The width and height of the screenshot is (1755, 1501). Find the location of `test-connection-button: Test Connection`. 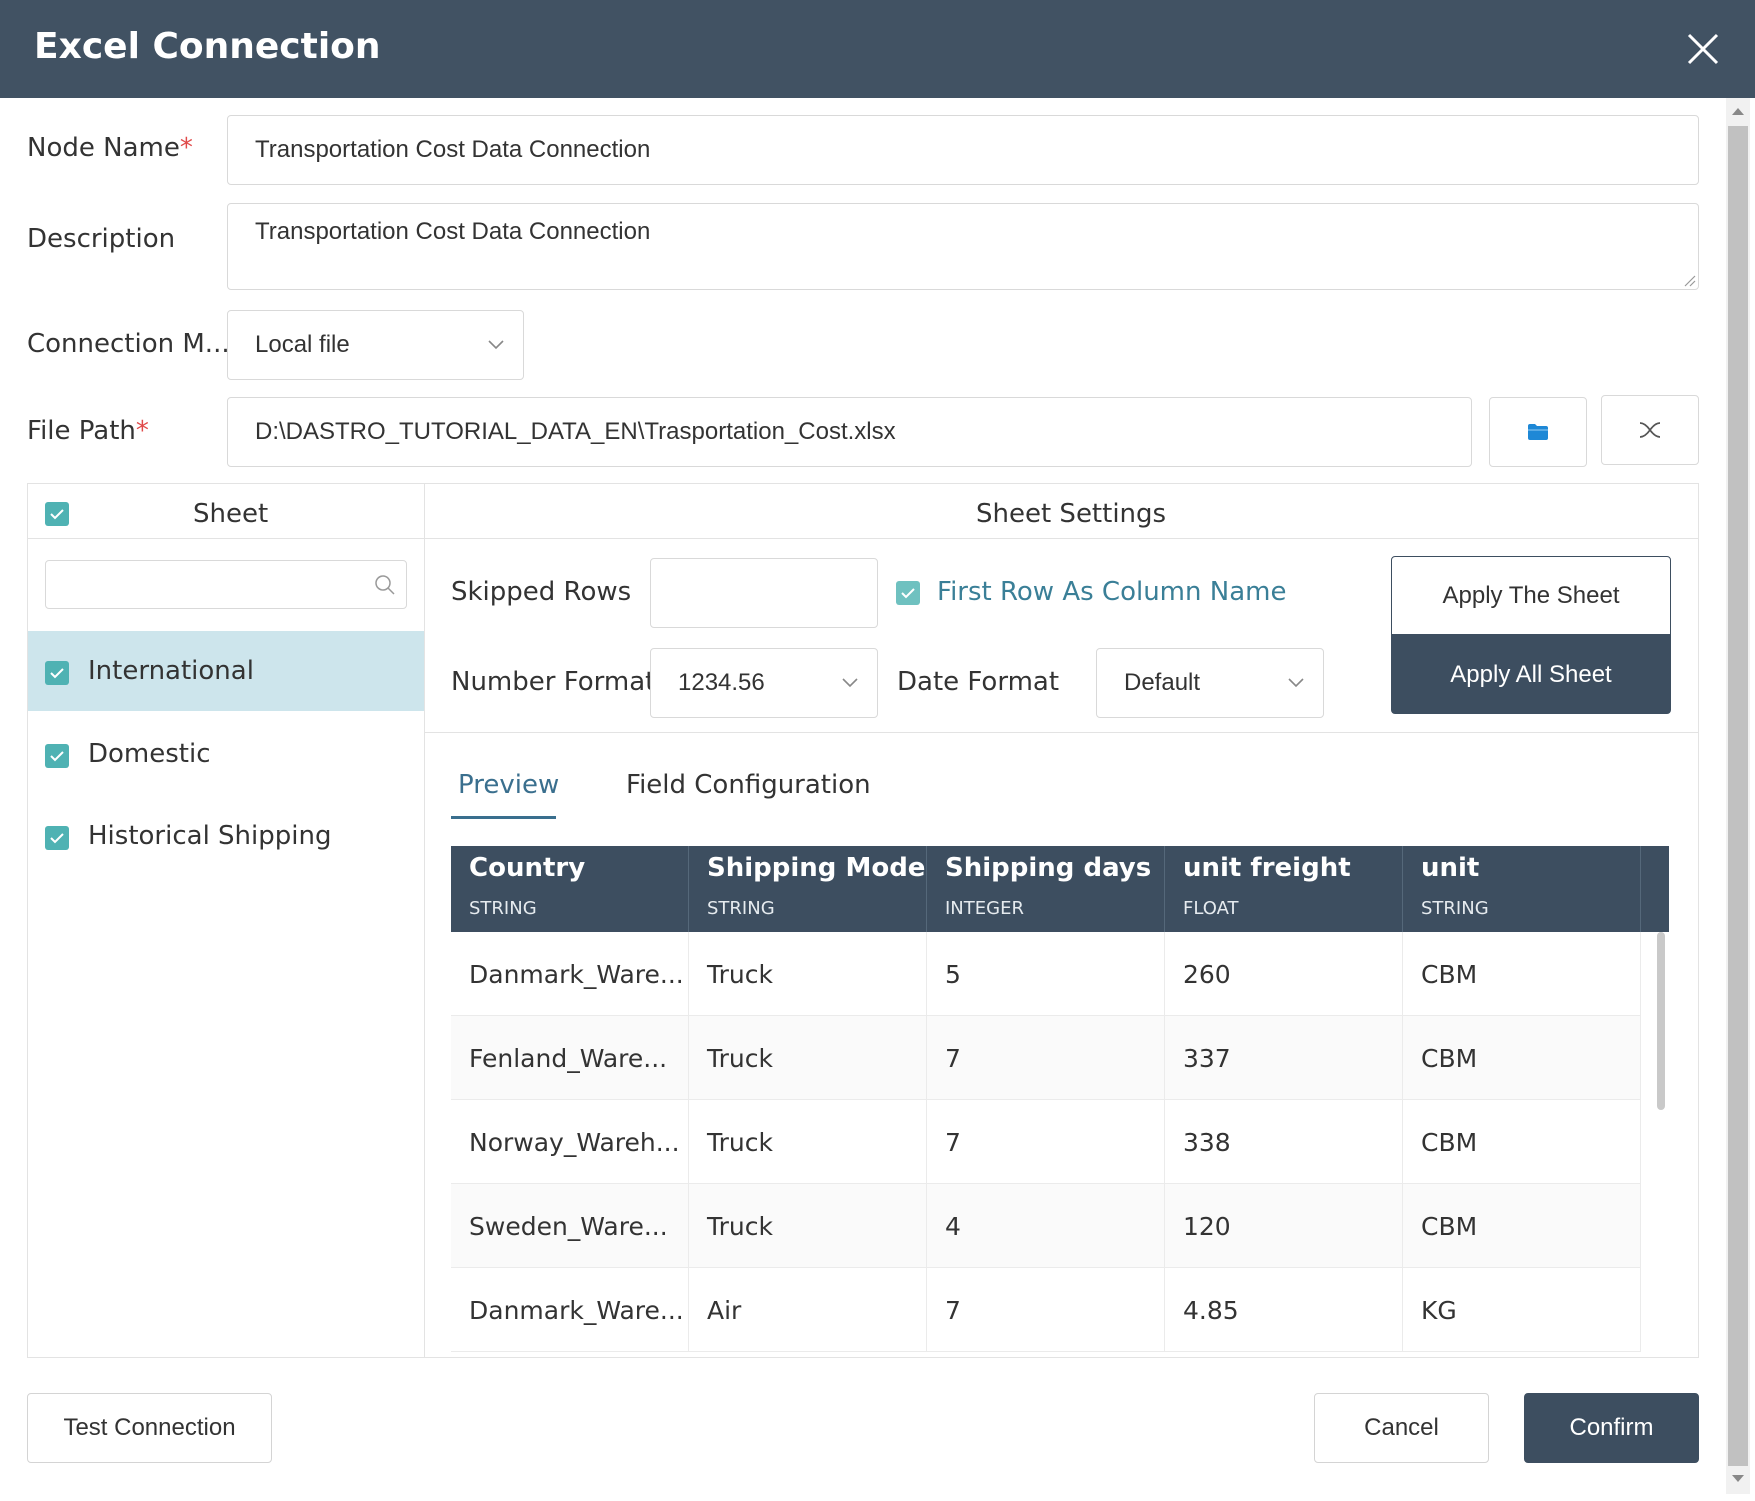

test-connection-button: Test Connection is located at coordinates (149, 1428).